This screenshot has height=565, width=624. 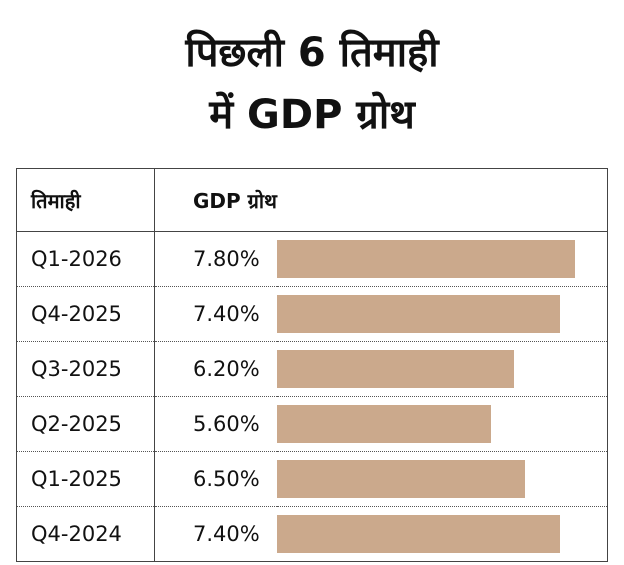 What do you see at coordinates (381, 200) in the screenshot?
I see `header-growth: GDP ग्रोथ` at bounding box center [381, 200].